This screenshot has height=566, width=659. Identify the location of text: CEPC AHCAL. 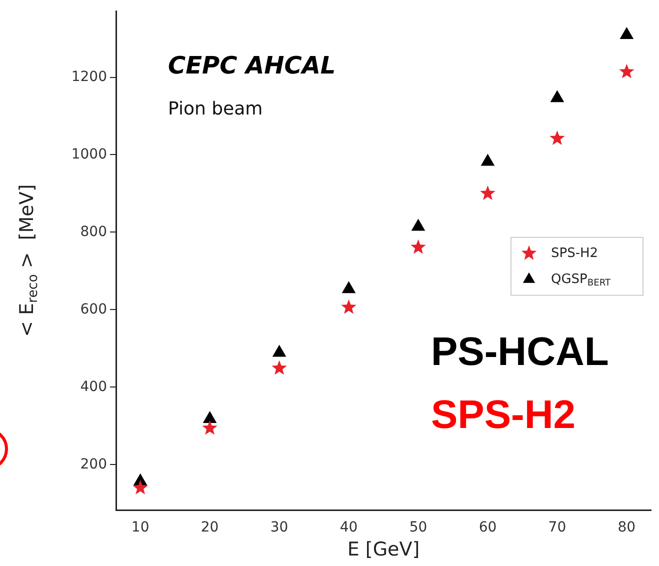
(252, 65).